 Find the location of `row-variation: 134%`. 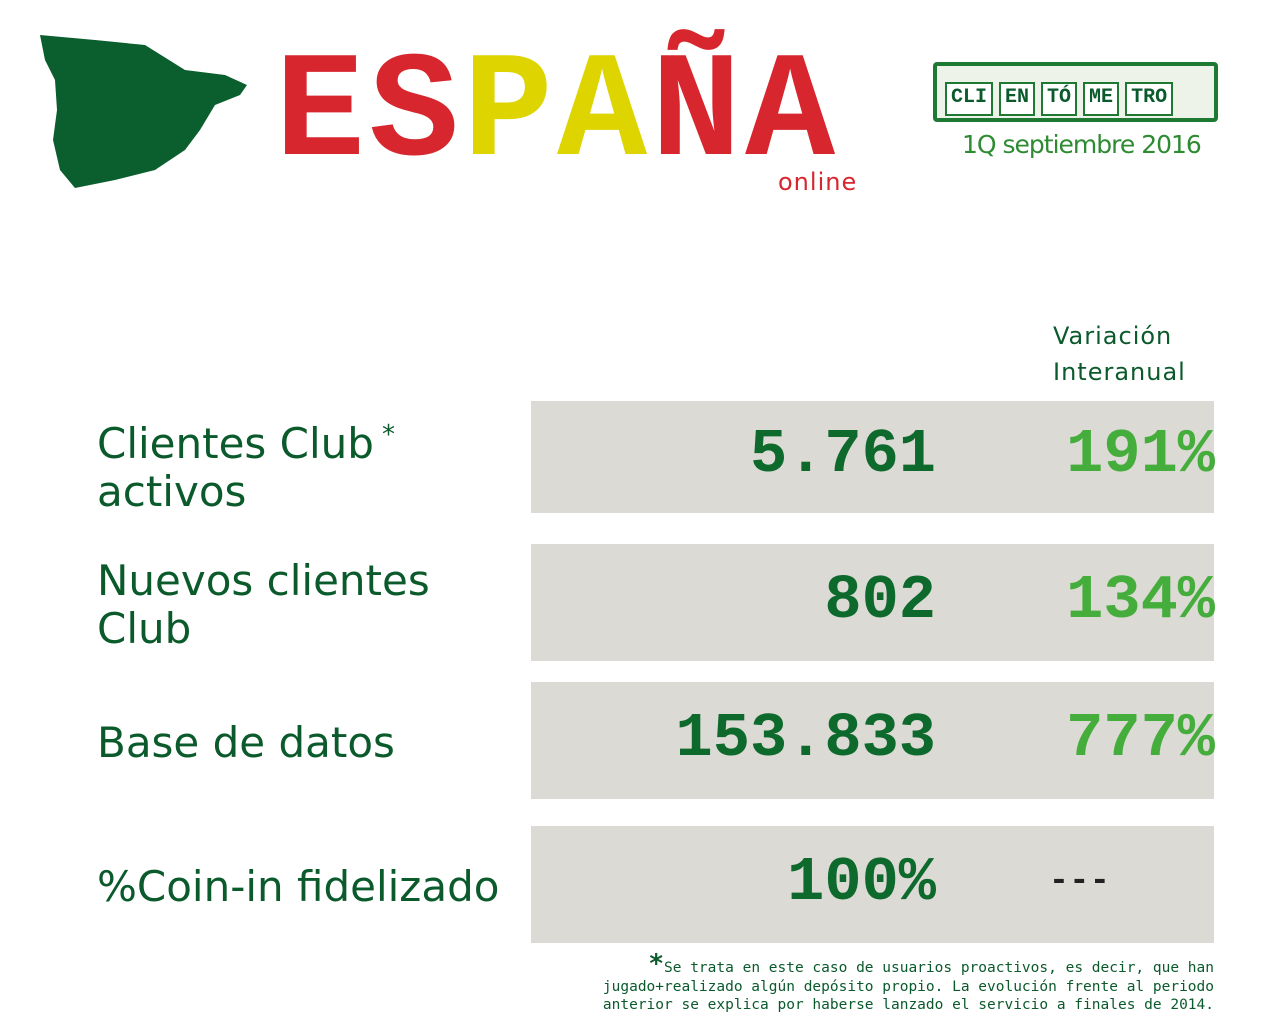

row-variation: 134% is located at coordinates (1140, 600).